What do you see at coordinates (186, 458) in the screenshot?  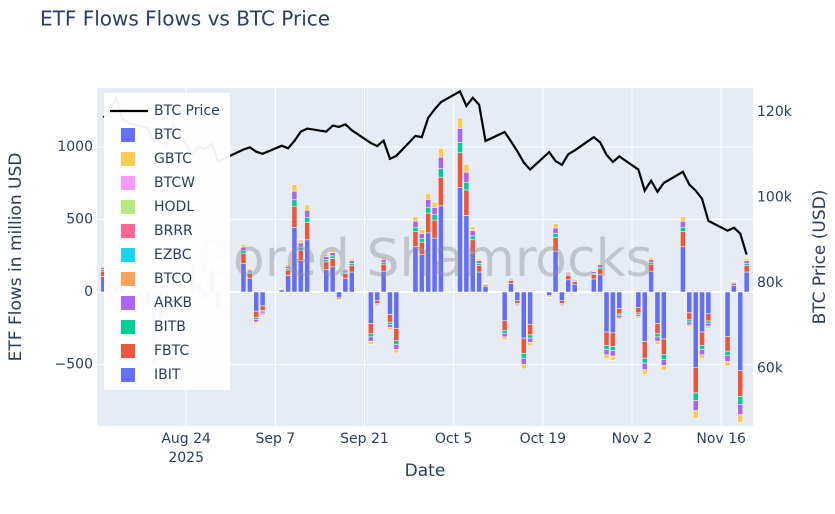 I see `x-year-label: 2025` at bounding box center [186, 458].